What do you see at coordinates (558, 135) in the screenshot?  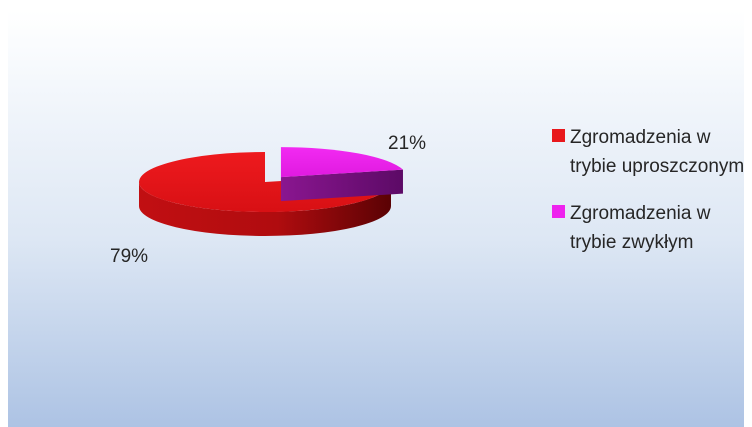 I see `legend-swatch-red` at bounding box center [558, 135].